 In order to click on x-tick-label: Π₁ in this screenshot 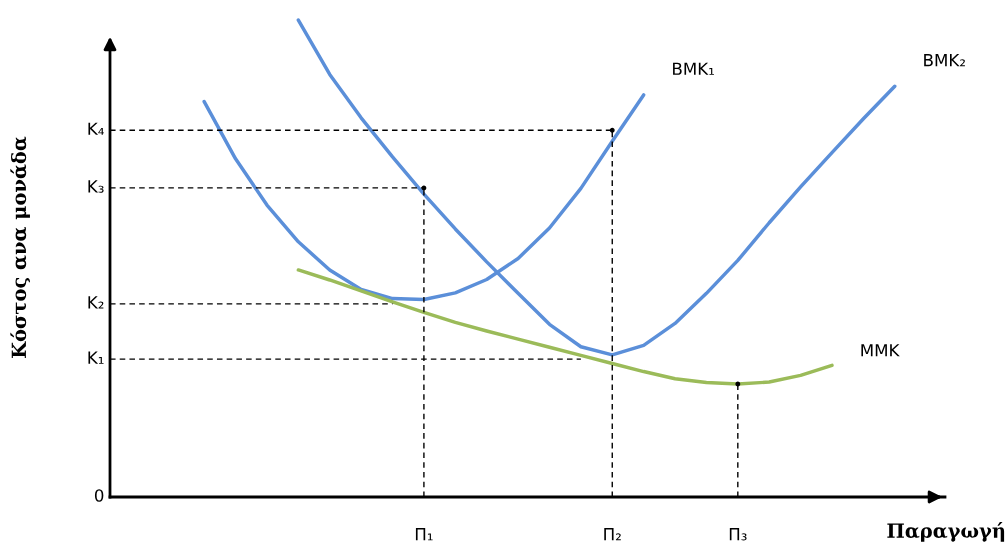, I will do `click(424, 534)`.